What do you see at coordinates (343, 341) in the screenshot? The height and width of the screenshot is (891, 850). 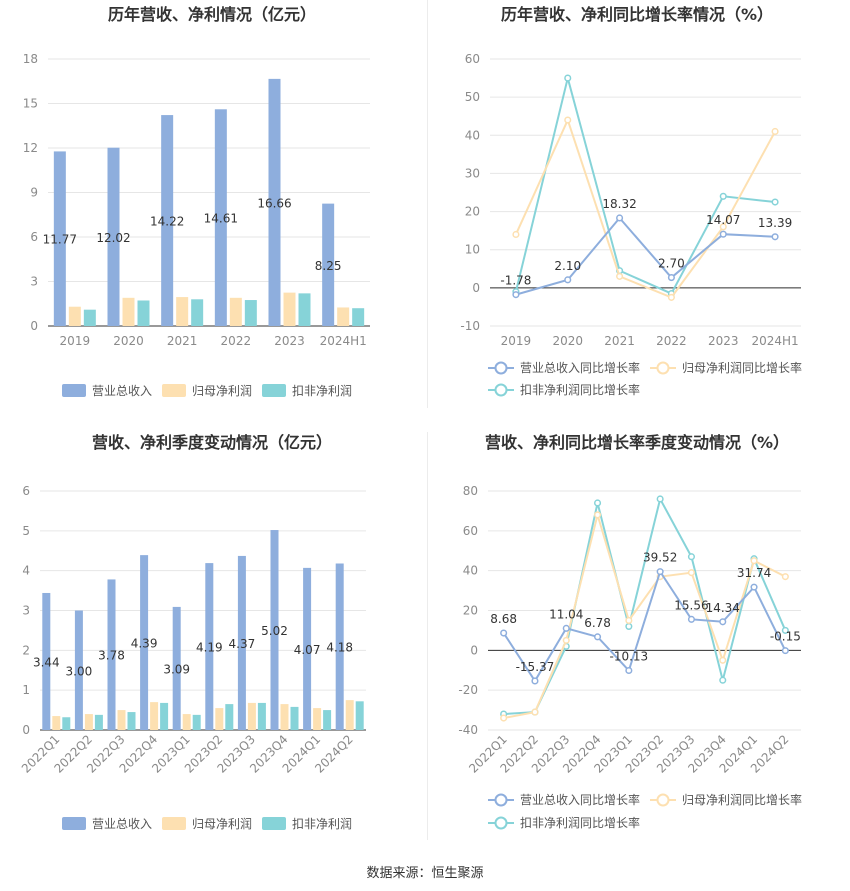 I see `x-tick-label: 2024H1` at bounding box center [343, 341].